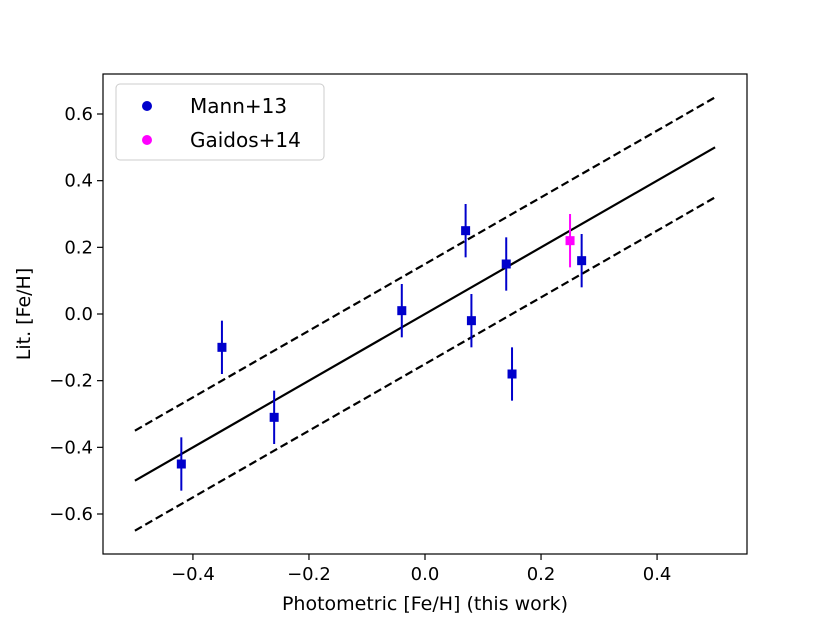  I want to click on x-tick-label: 0.2, so click(541, 574).